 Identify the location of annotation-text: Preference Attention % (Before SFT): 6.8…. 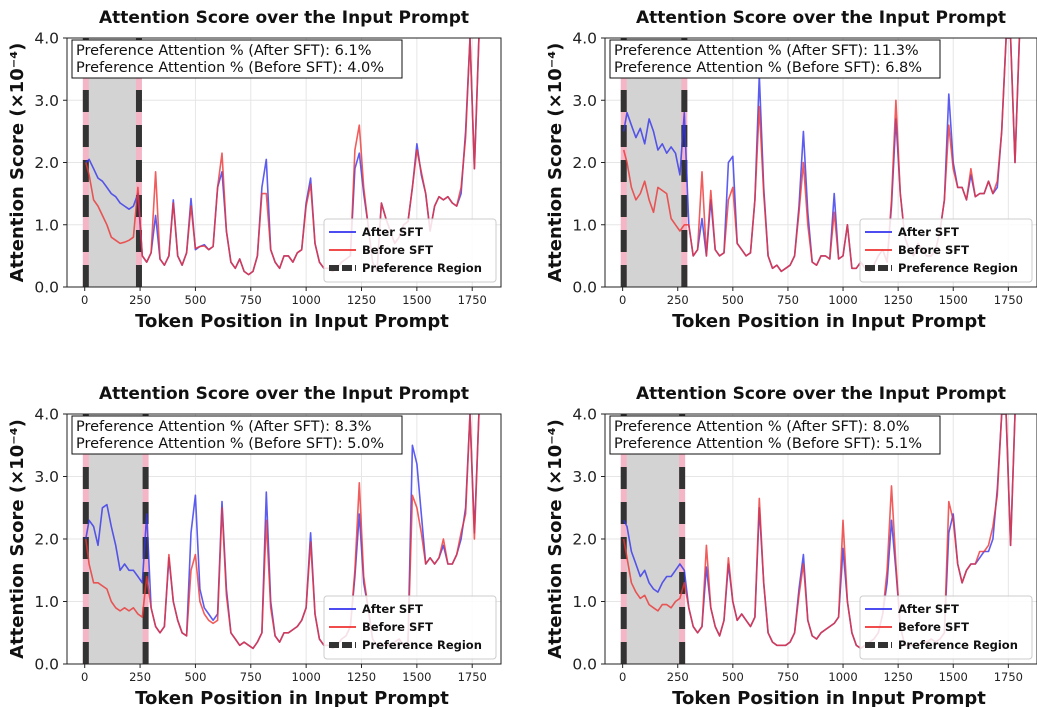
(768, 68).